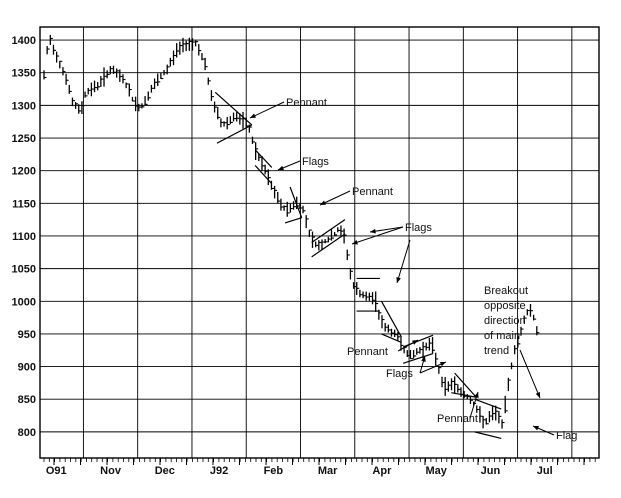 The width and height of the screenshot is (621, 498). Describe the element at coordinates (505, 306) in the screenshot. I see `annotation-breakout-line-2: opposite` at that location.